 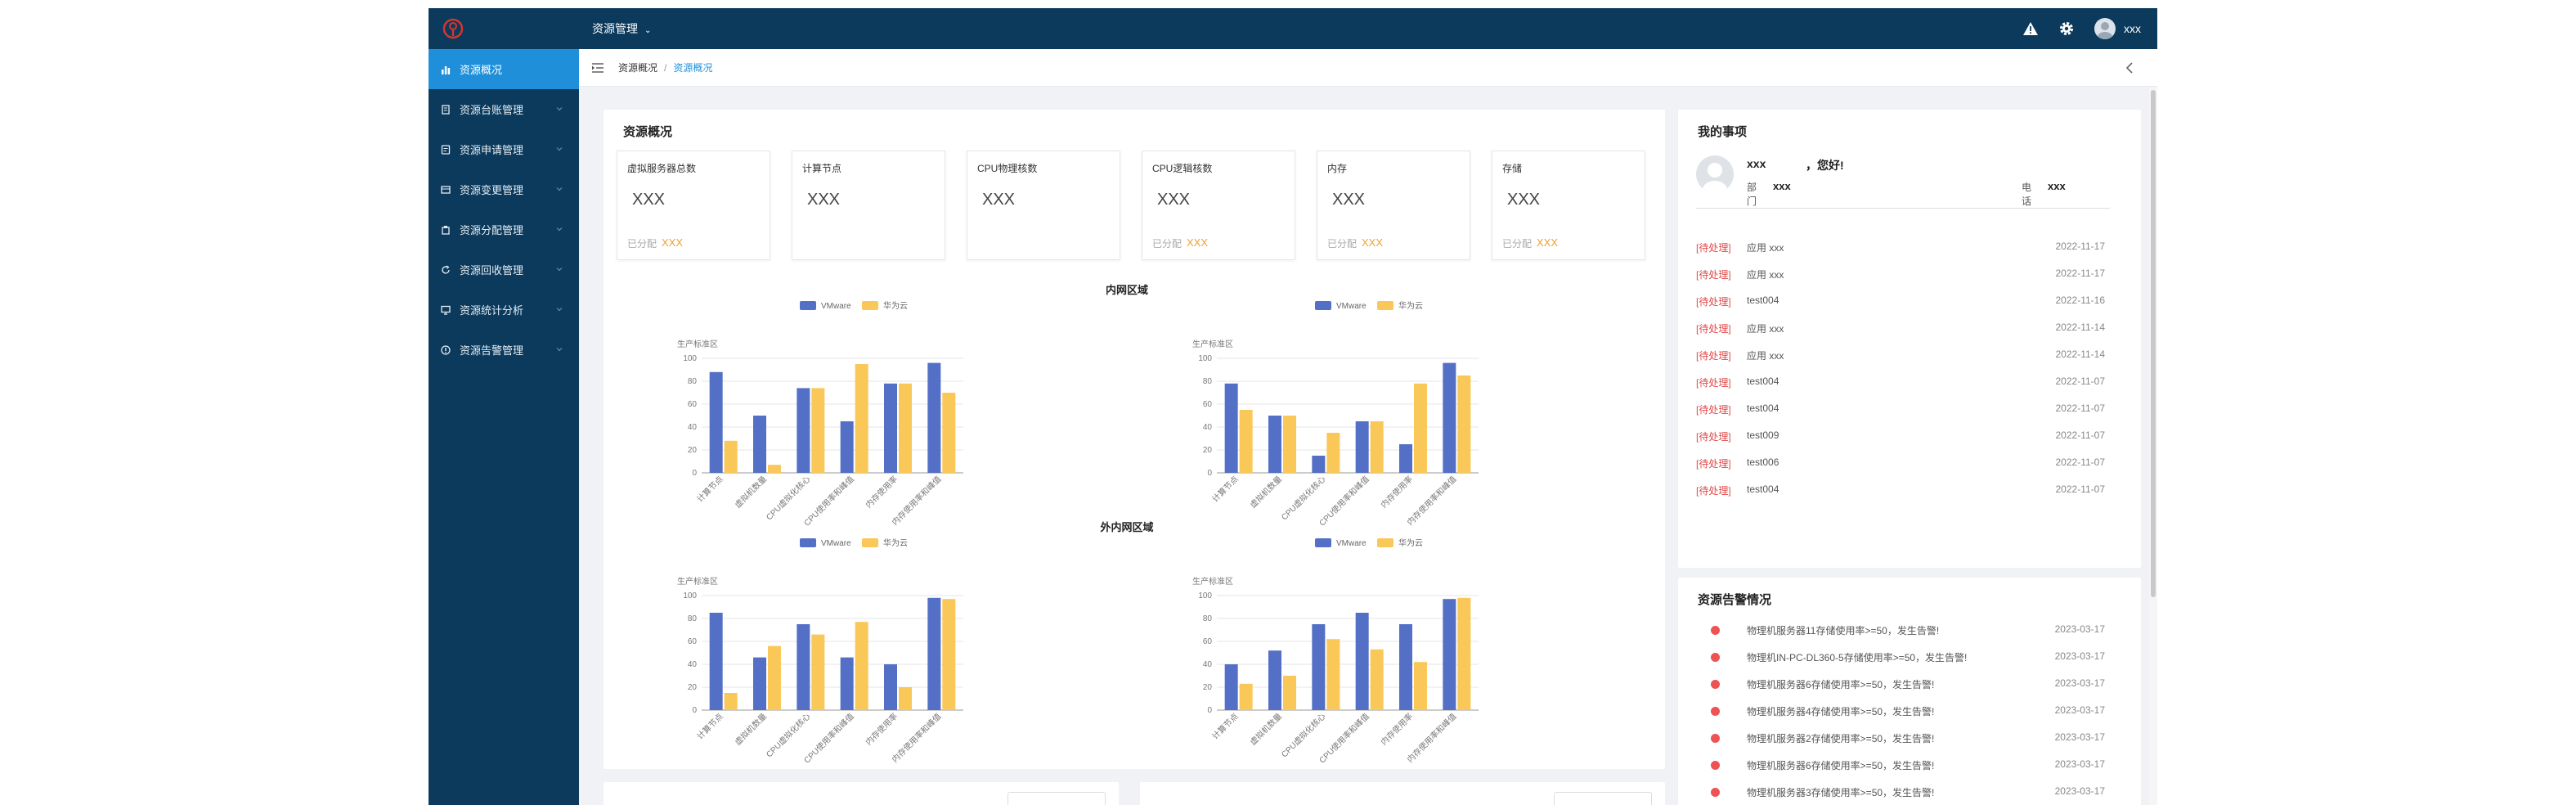 I want to click on alarm-row: 物理机服务器11存储使用率>=50，发生告警! 2023-03-17, so click(x=1900, y=631).